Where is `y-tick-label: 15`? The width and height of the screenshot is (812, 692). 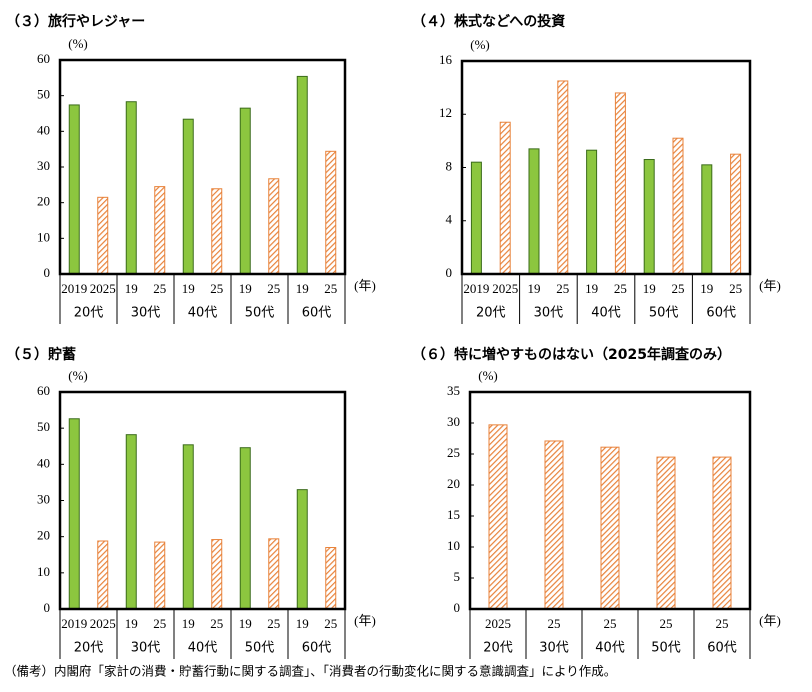 y-tick-label: 15 is located at coordinates (453, 514).